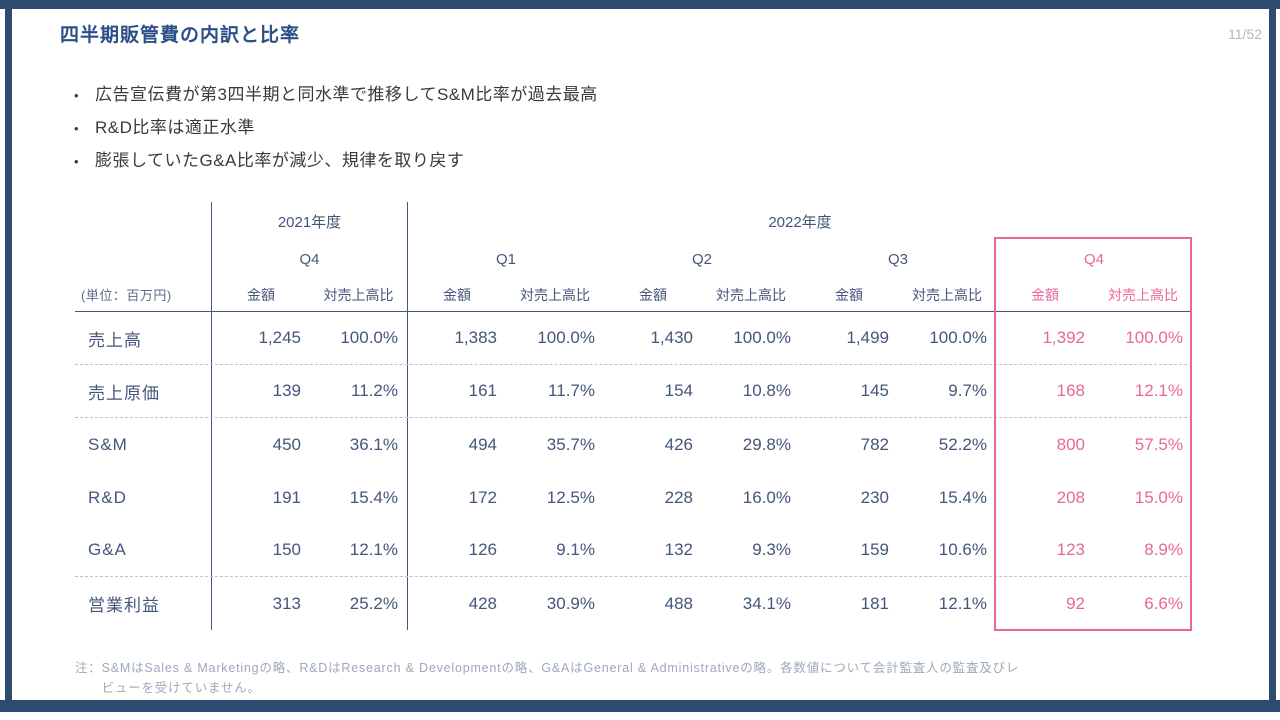 Image resolution: width=1280 pixels, height=720 pixels. Describe the element at coordinates (771, 549) in the screenshot. I see `ratio-cell: 9.3%` at that location.